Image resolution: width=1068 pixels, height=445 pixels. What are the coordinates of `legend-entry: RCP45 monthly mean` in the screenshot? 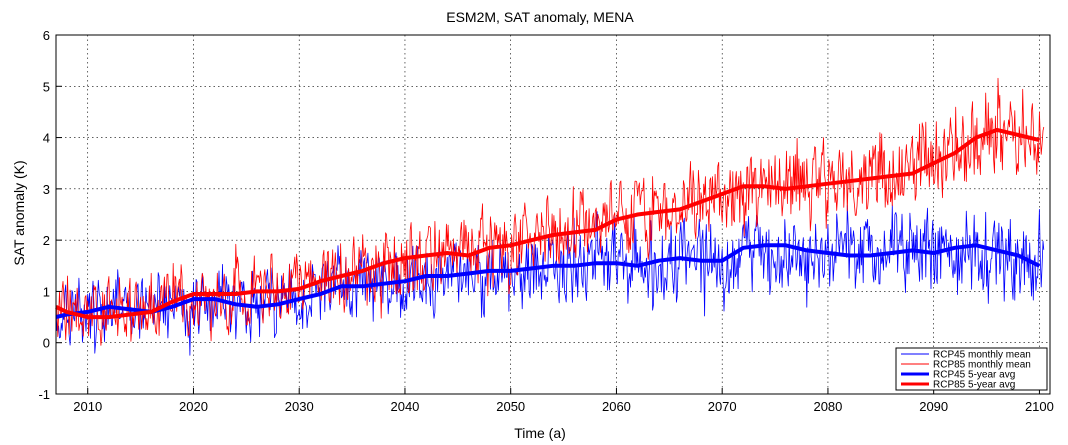 It's located at (982, 355).